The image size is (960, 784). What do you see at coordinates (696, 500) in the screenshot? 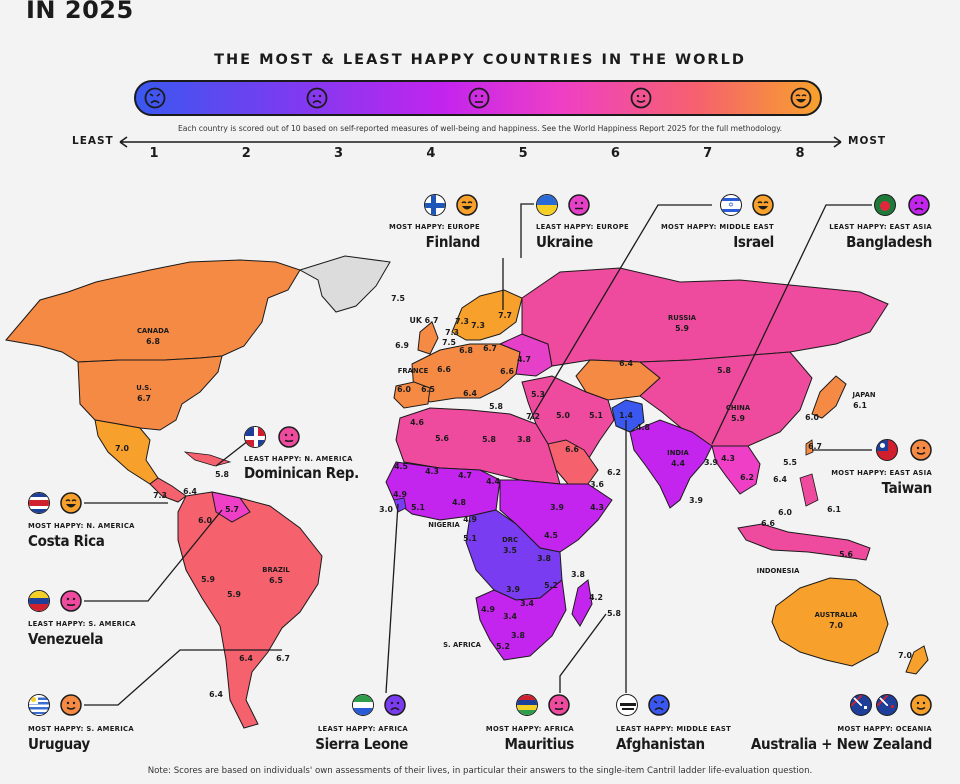
I see `map-label: 3.9` at bounding box center [696, 500].